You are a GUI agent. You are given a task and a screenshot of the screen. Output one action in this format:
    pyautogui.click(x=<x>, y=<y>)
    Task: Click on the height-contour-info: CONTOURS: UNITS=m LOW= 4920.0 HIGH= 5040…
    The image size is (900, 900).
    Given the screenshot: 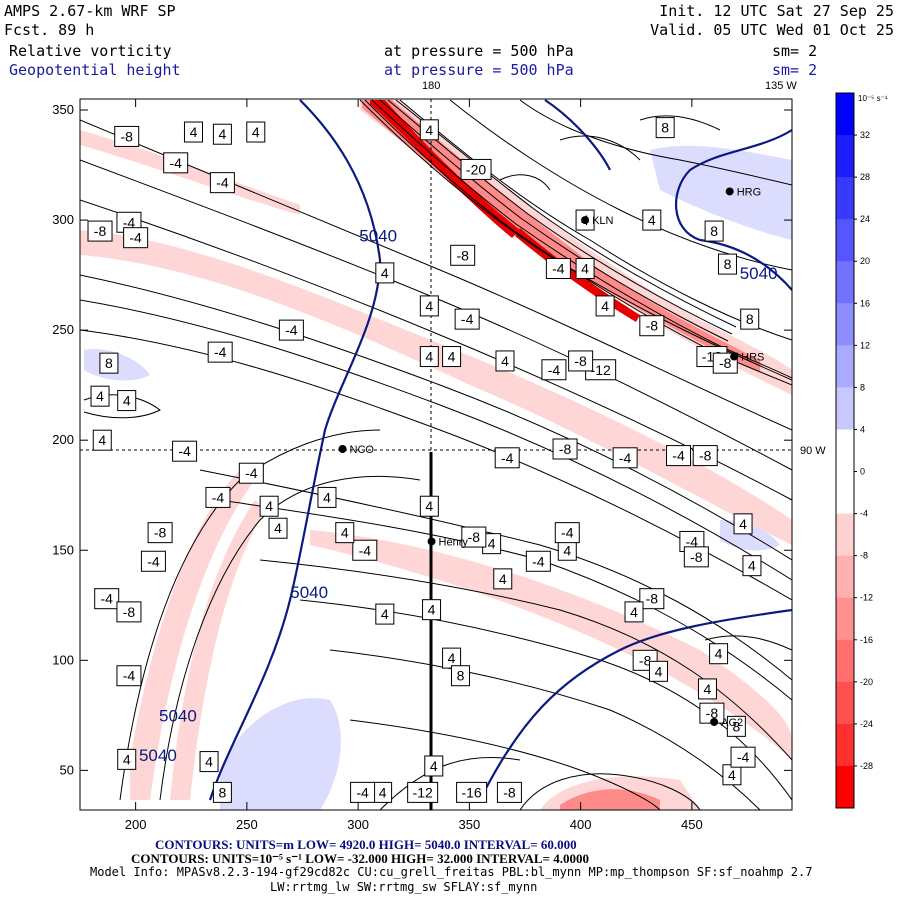 What is the action you would take?
    pyautogui.click(x=366, y=844)
    